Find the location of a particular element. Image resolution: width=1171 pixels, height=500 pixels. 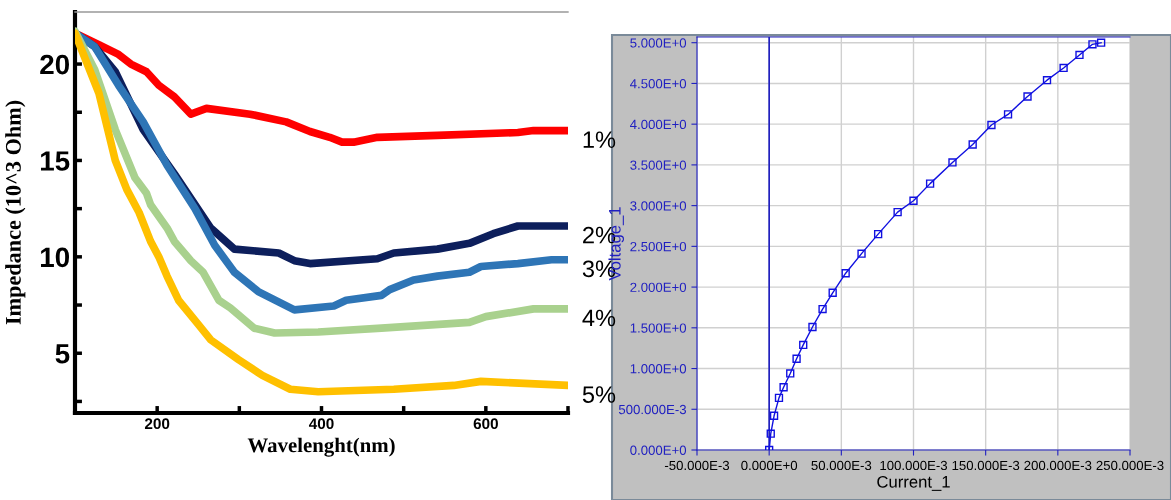

y-tick-label: 5 is located at coordinates (62, 354).